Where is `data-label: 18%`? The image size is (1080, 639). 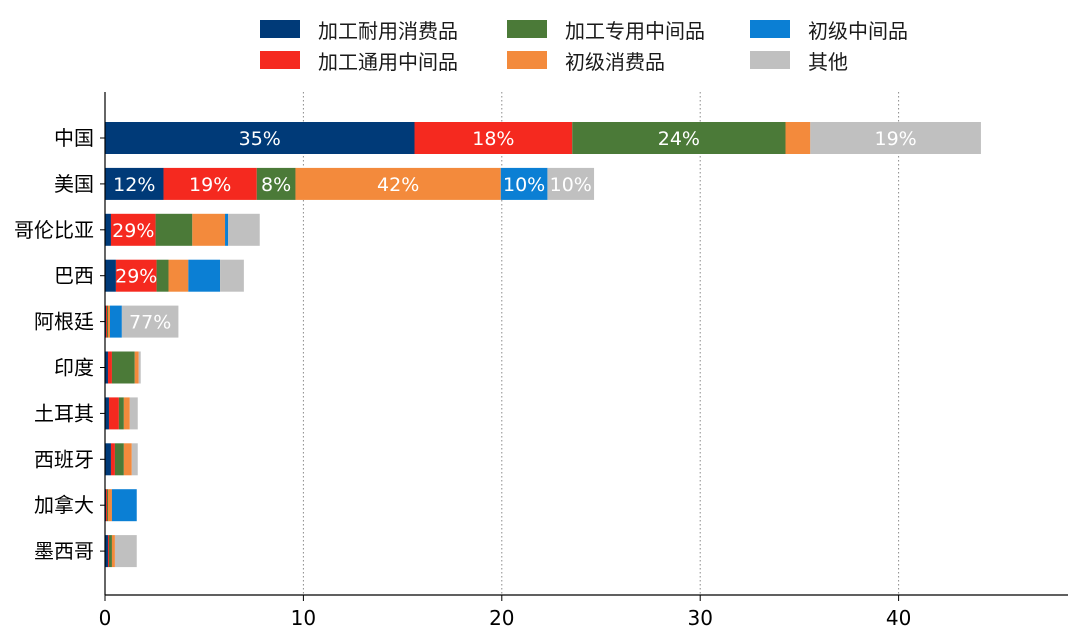 data-label: 18% is located at coordinates (493, 139).